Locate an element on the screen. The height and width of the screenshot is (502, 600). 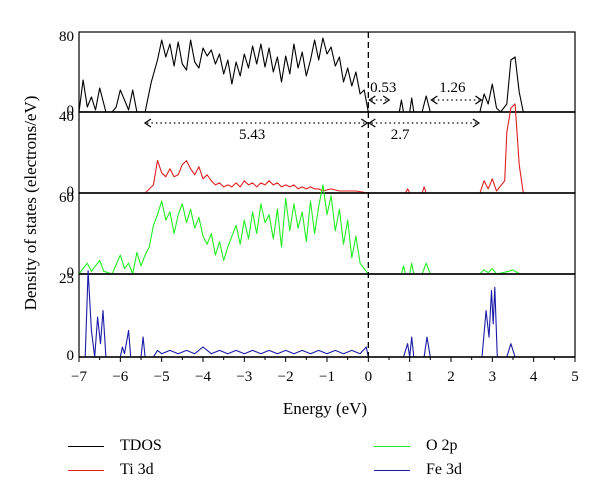
gap-annotation: 1.26 is located at coordinates (456, 92).